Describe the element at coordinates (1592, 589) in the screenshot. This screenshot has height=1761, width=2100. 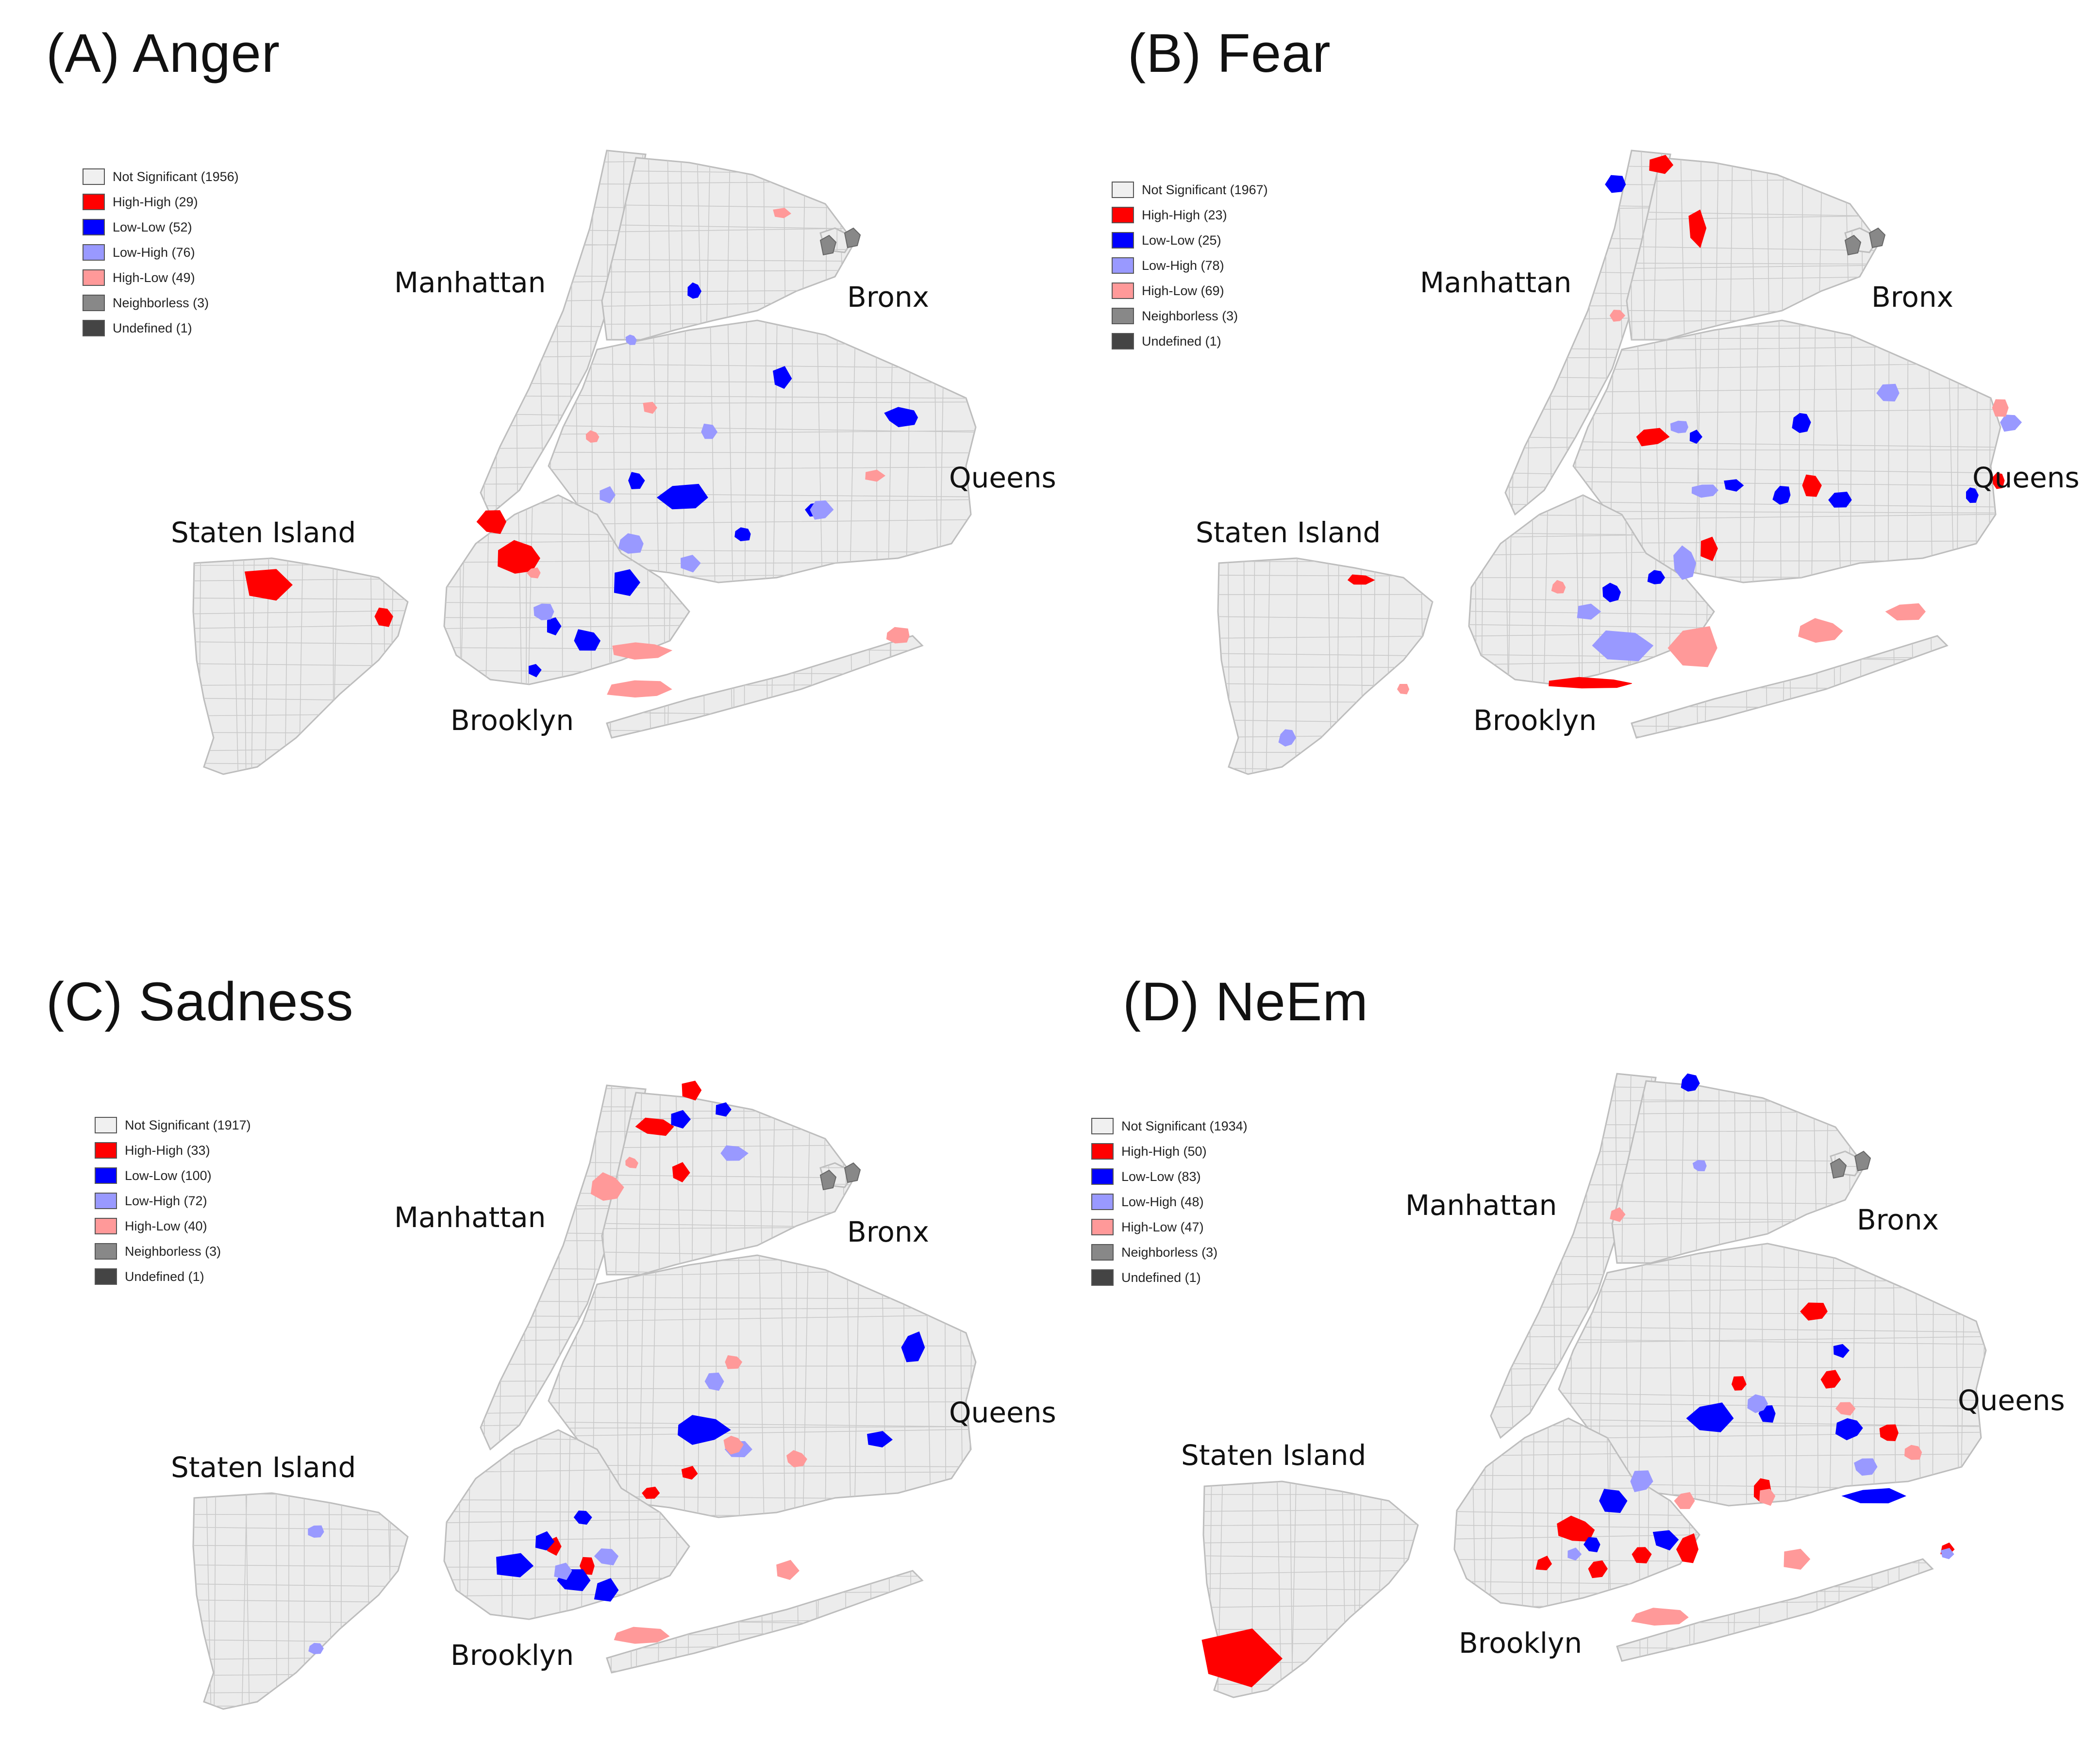
I see `borough-shape-brooklyn` at that location.